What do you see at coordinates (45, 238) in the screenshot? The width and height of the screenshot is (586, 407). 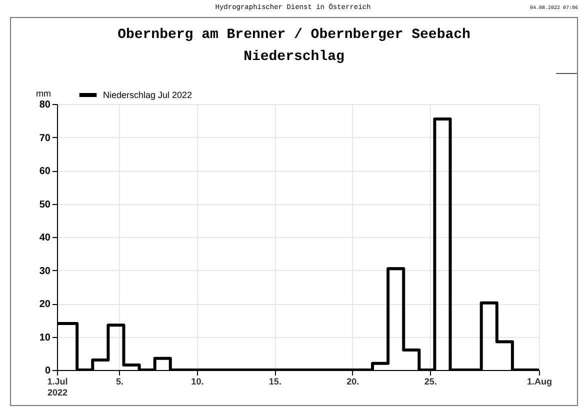 I see `y-tick-label: 40` at bounding box center [45, 238].